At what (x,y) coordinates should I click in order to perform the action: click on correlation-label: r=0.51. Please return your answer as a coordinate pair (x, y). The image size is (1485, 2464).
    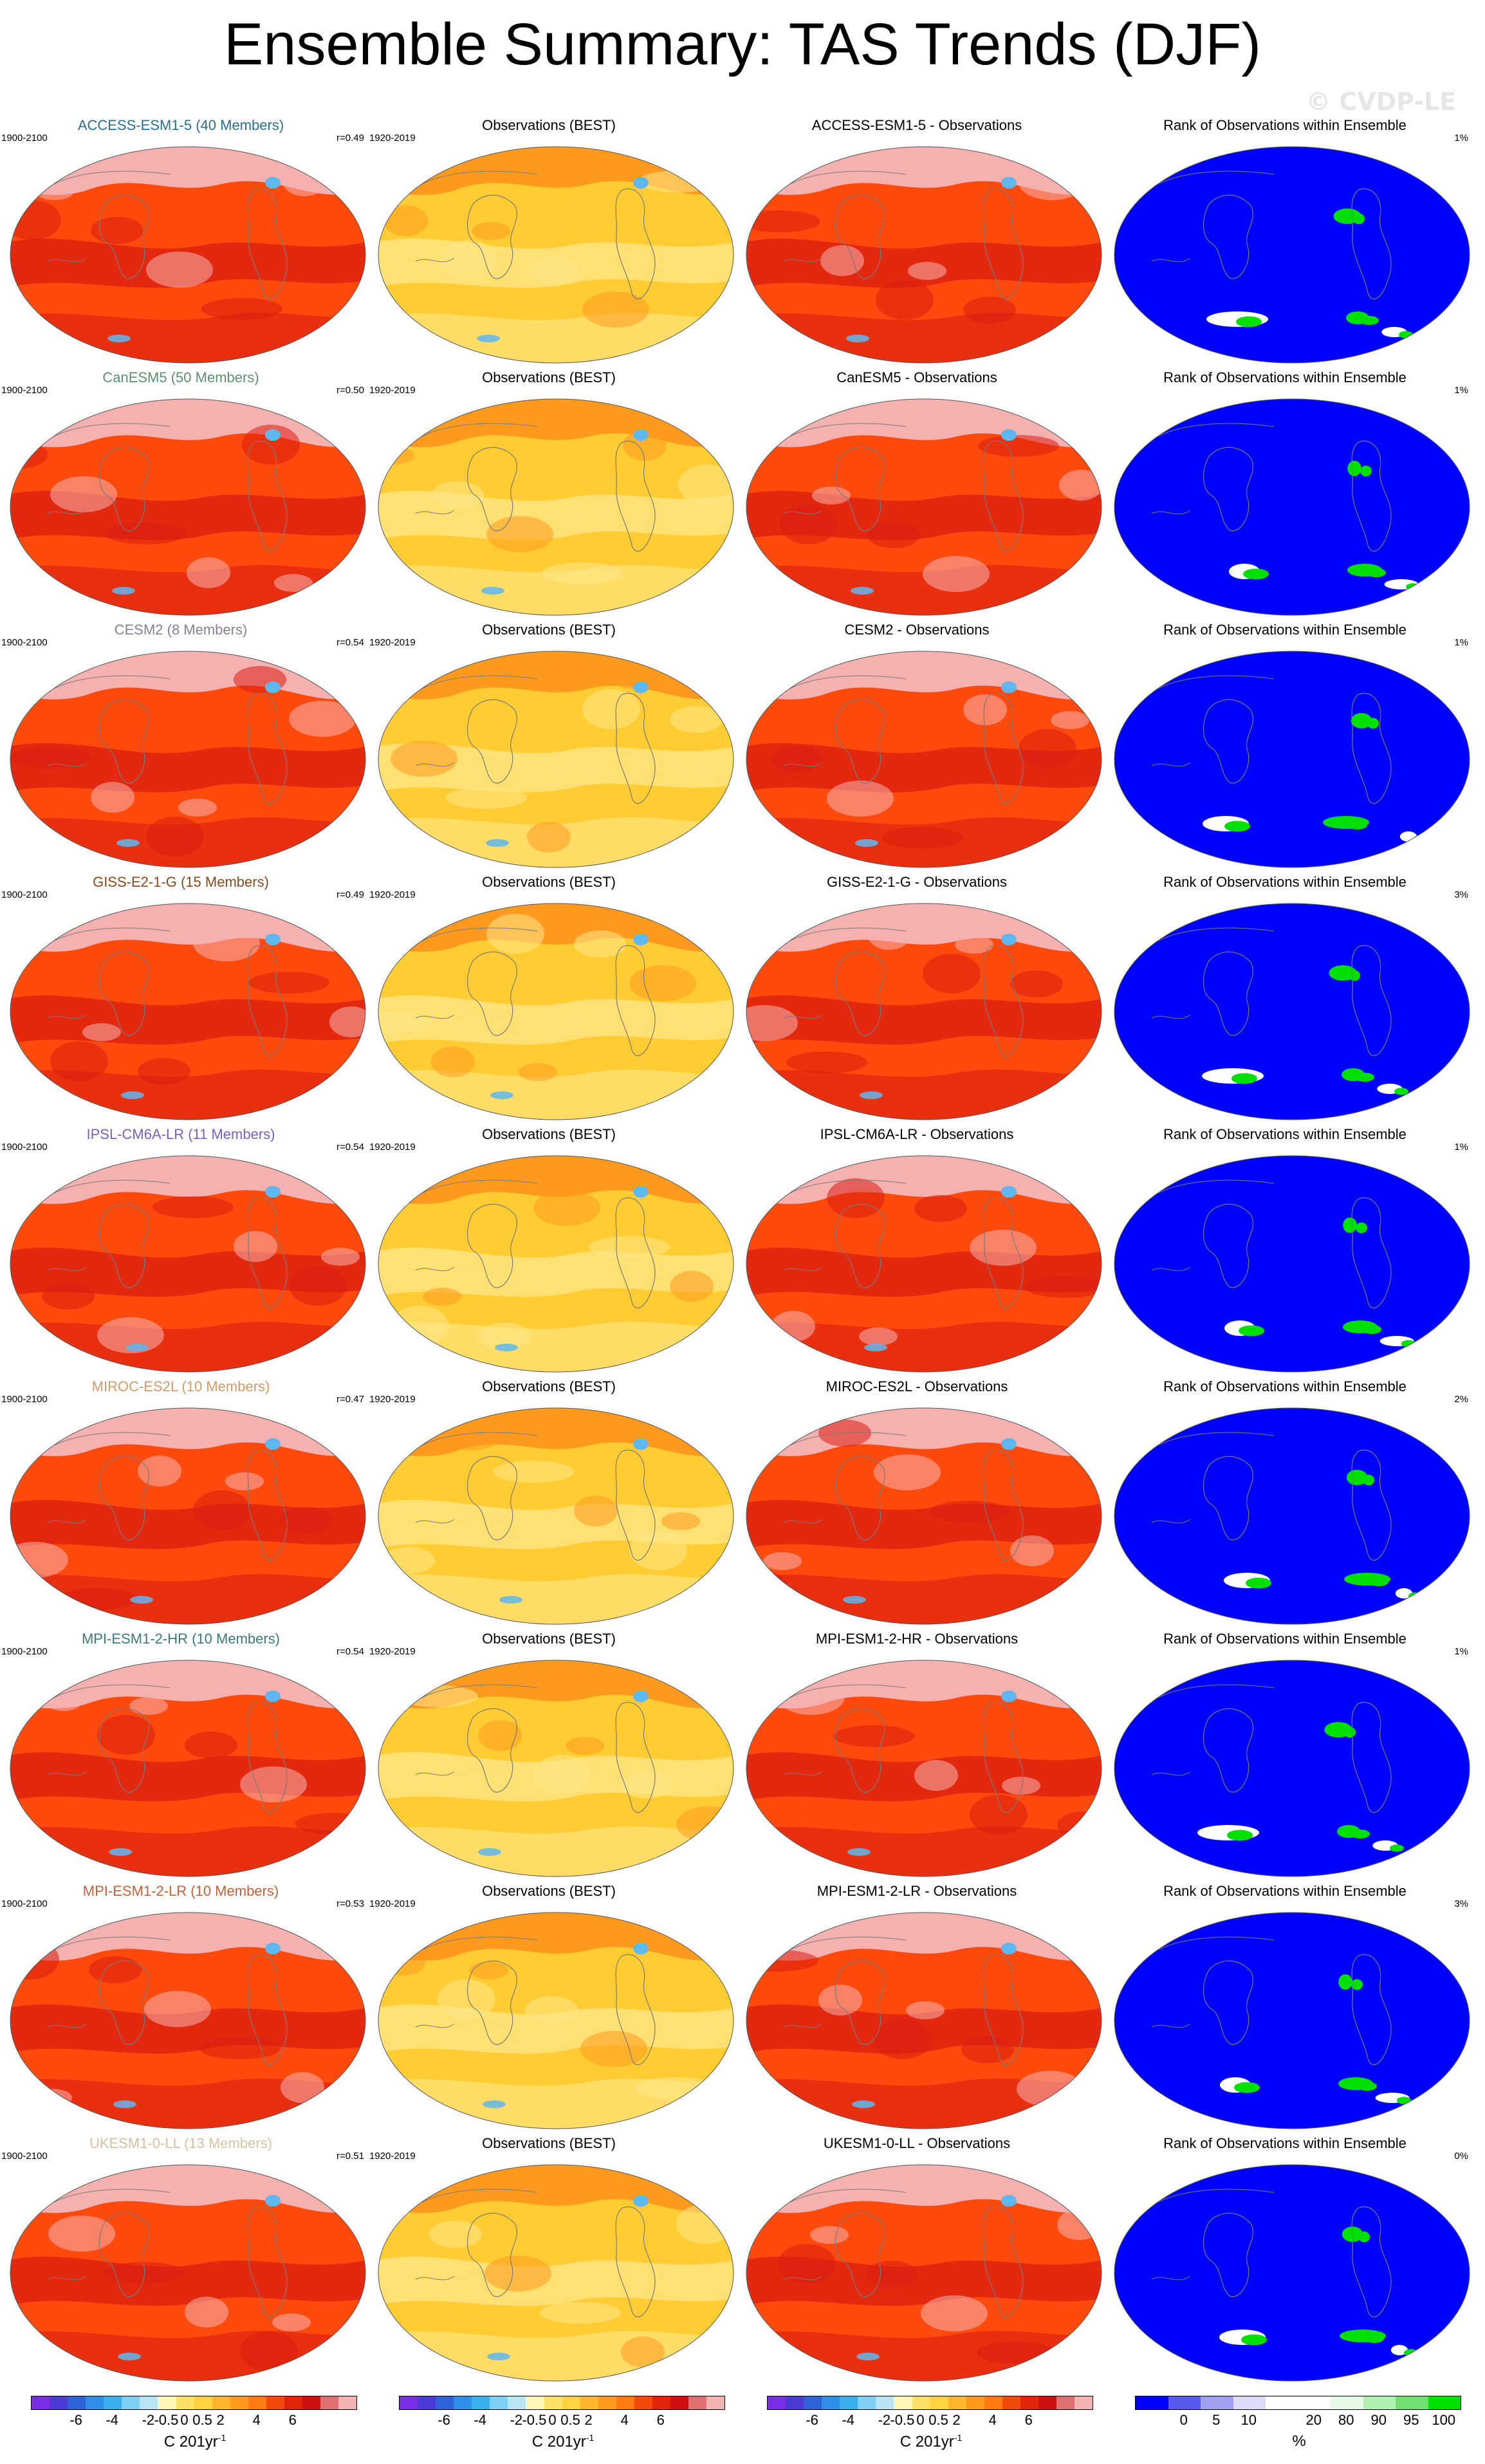
    Looking at the image, I should click on (350, 2156).